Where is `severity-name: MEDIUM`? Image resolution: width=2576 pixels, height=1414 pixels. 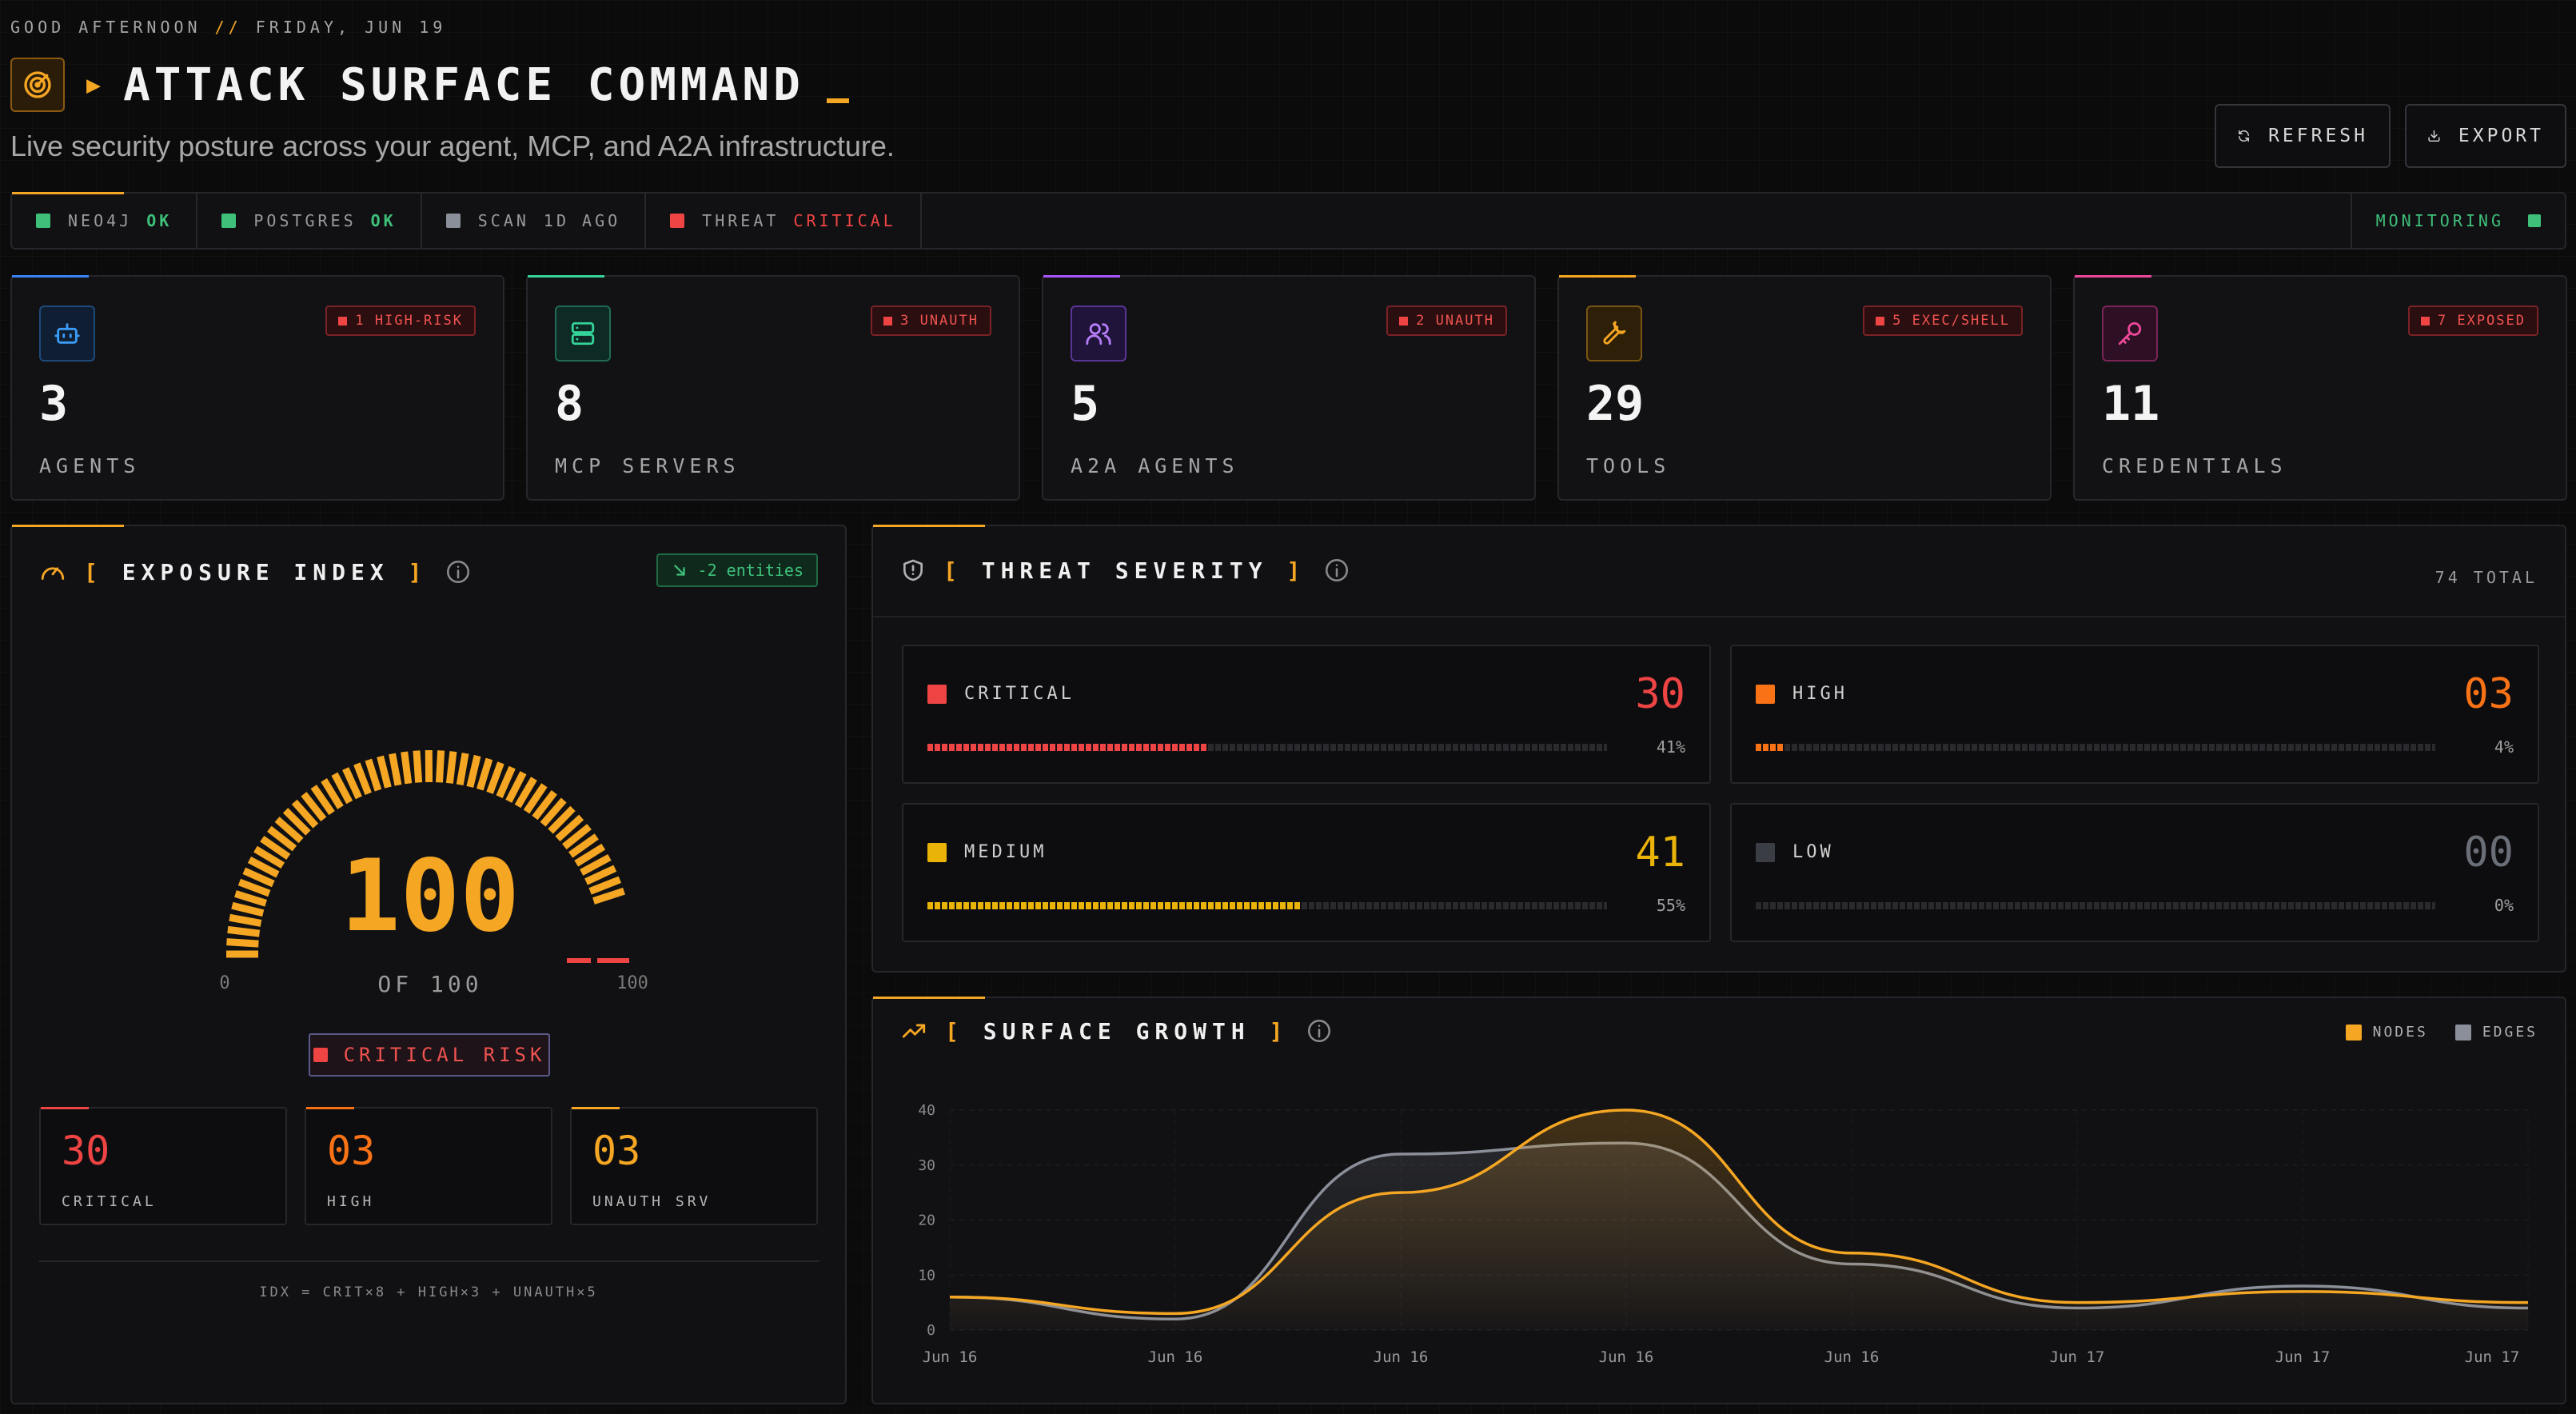
severity-name: MEDIUM is located at coordinates (1006, 852).